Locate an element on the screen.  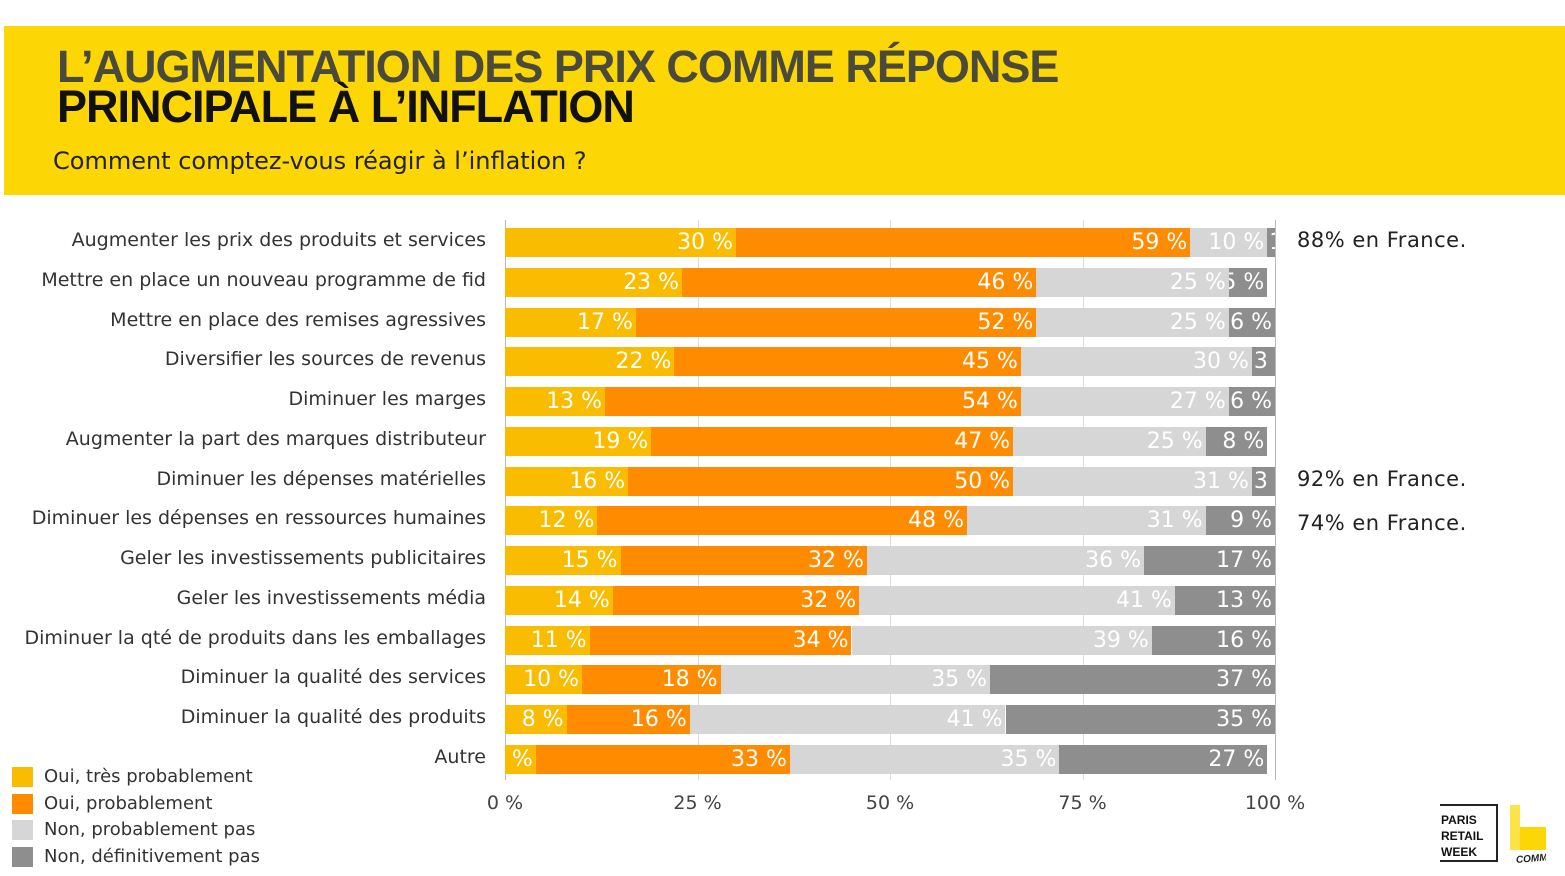
data-label: 34 % is located at coordinates (820, 640).